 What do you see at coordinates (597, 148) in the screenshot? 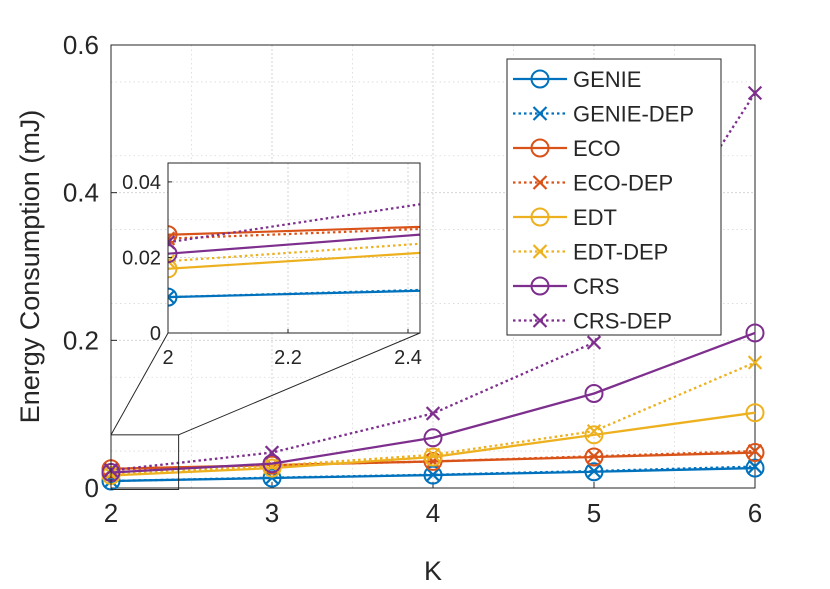
I see `legend-label: ECO` at bounding box center [597, 148].